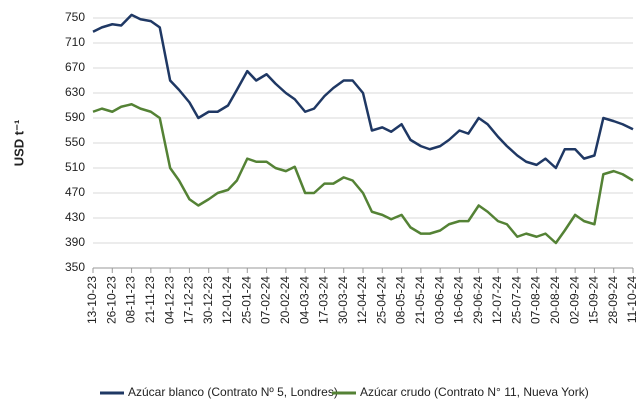 This screenshot has width=638, height=404. I want to click on x-tick-label: 07-08-24, so click(536, 300).